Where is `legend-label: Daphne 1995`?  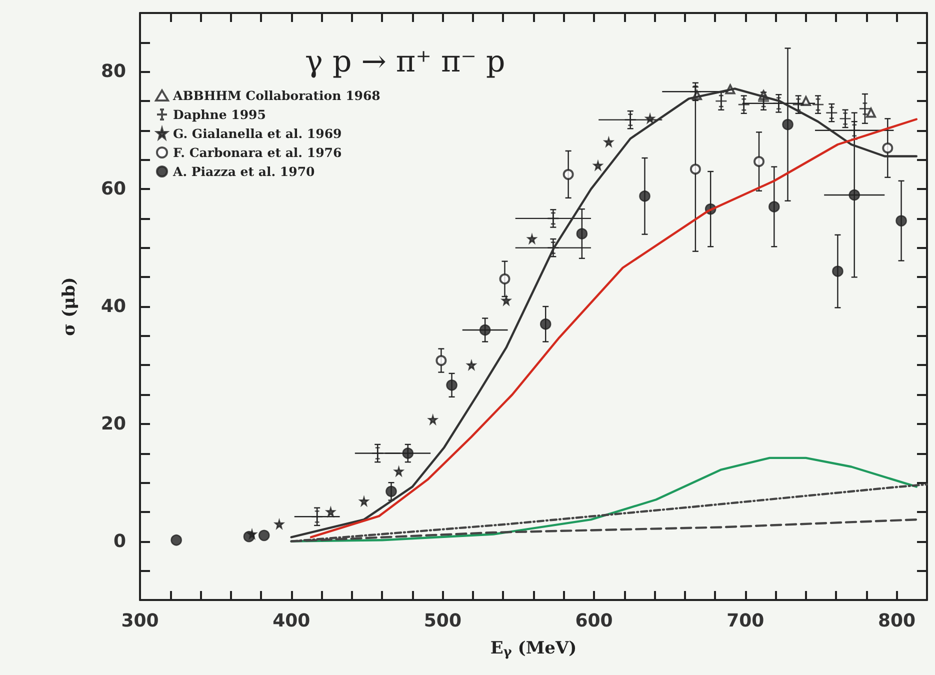
legend-label: Daphne 1995 is located at coordinates (219, 114).